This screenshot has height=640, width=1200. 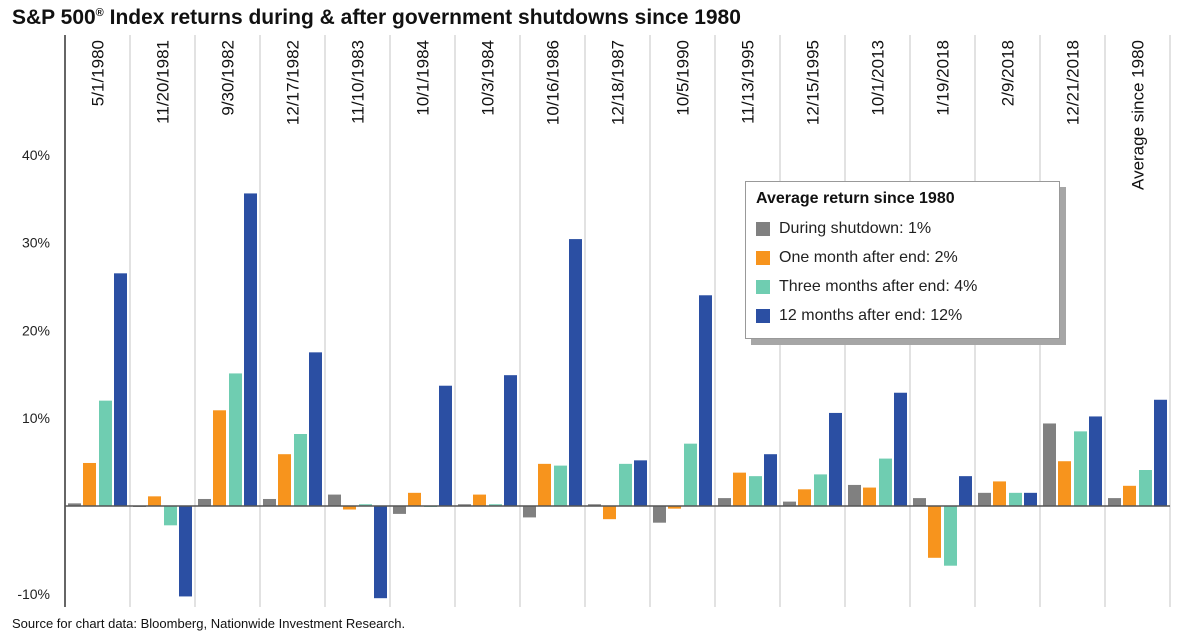 I want to click on category-label: 11/13/1995, so click(x=748, y=82).